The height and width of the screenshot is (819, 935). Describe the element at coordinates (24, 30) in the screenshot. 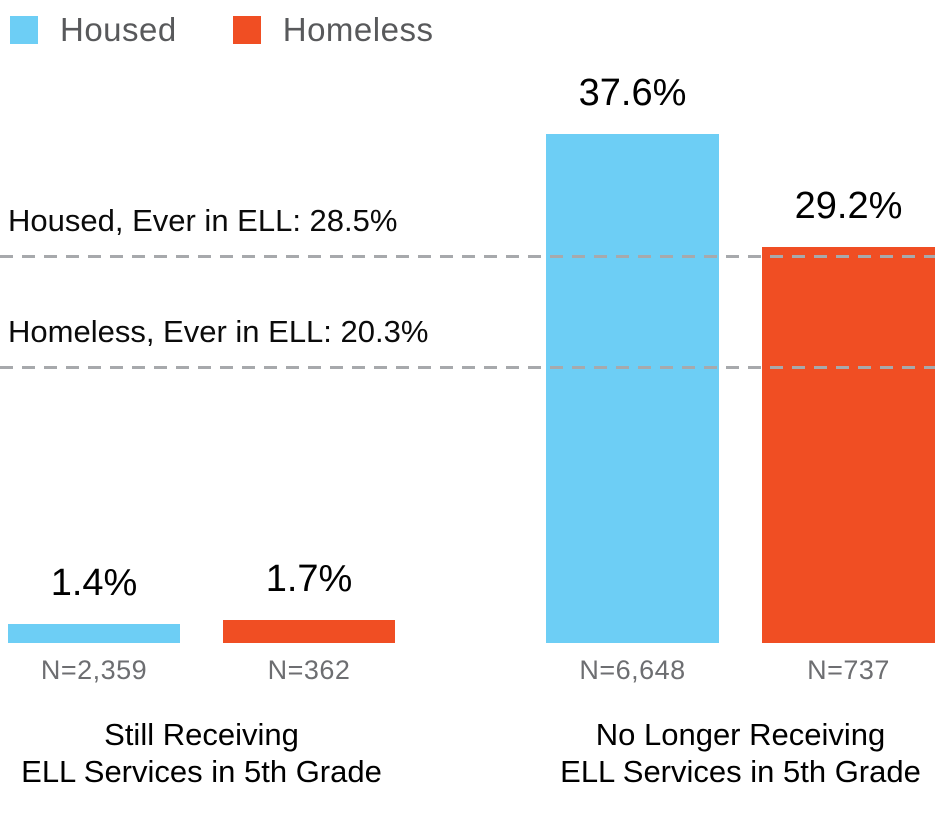

I see `housed-swatch-icon` at that location.